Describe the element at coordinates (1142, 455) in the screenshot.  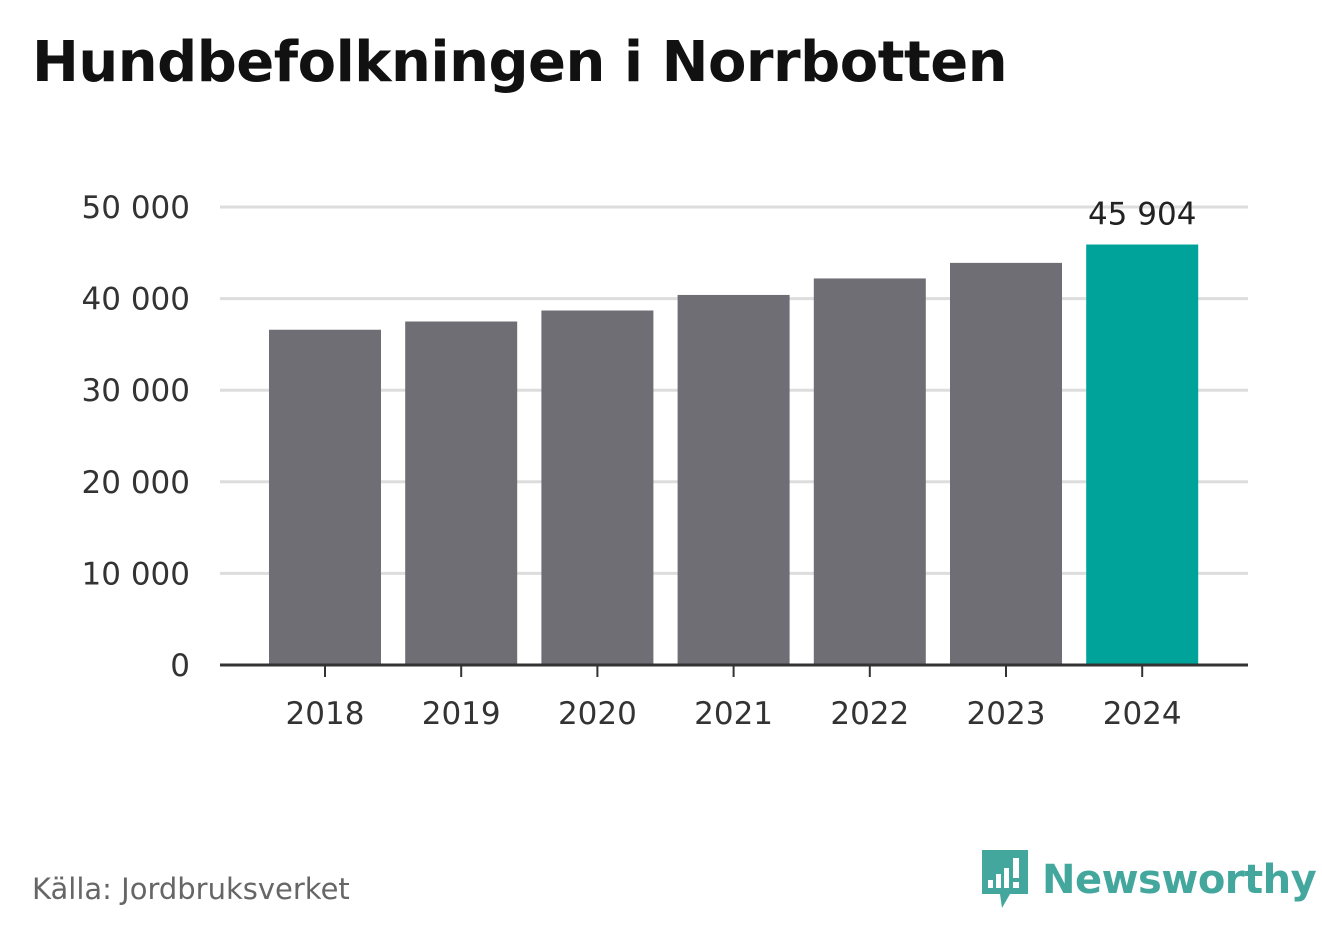
I see `bar-2024` at that location.